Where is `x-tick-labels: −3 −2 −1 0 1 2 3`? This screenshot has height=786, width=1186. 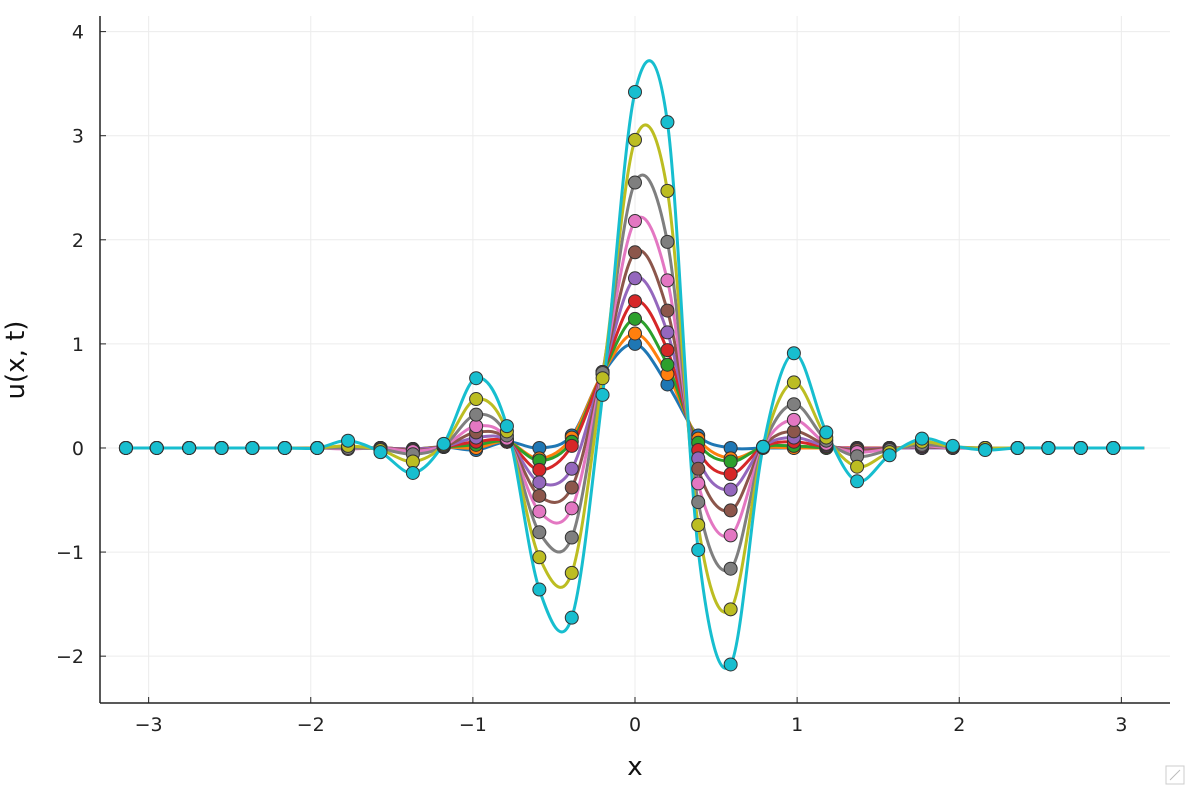 x-tick-labels: −3 −2 −1 0 1 2 3 is located at coordinates (631, 725).